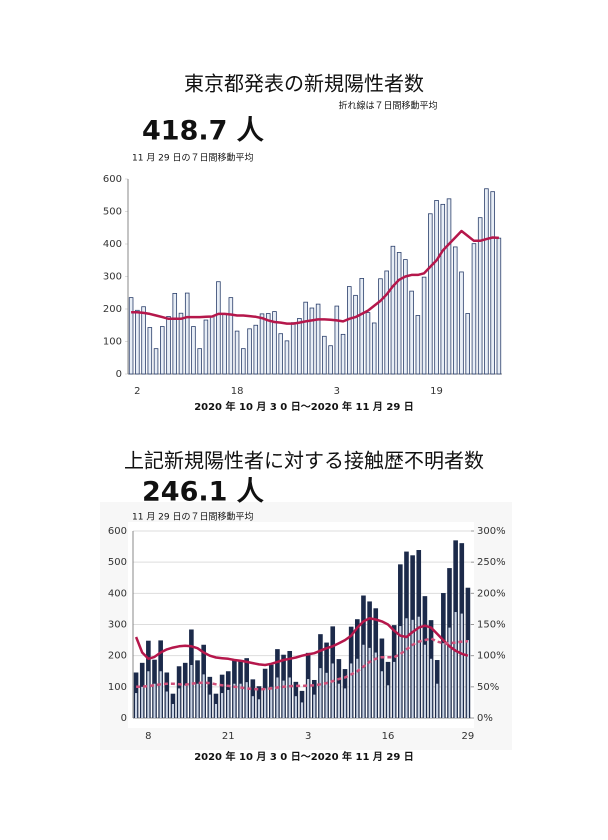 The width and height of the screenshot is (608, 840). What do you see at coordinates (137, 391) in the screenshot?
I see `x-tick-label: 2` at bounding box center [137, 391].